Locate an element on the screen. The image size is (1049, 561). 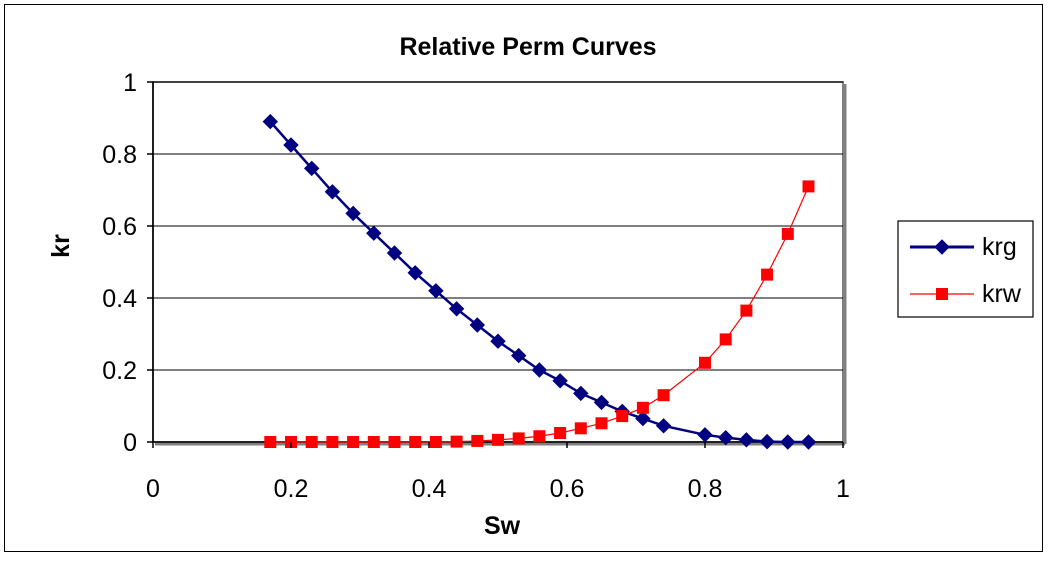
legend-marker-krg is located at coordinates (942, 247).